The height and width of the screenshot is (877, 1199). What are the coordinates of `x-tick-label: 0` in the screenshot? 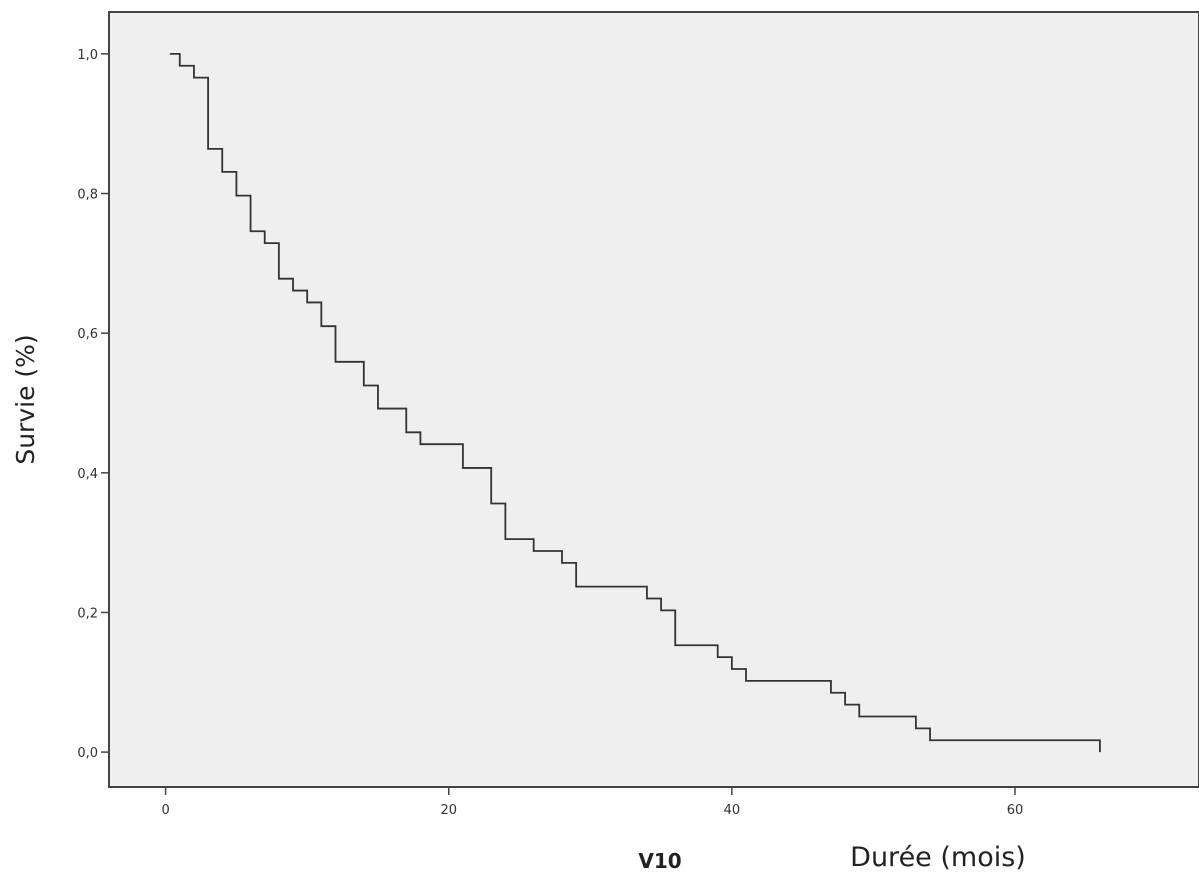 It's located at (165, 810).